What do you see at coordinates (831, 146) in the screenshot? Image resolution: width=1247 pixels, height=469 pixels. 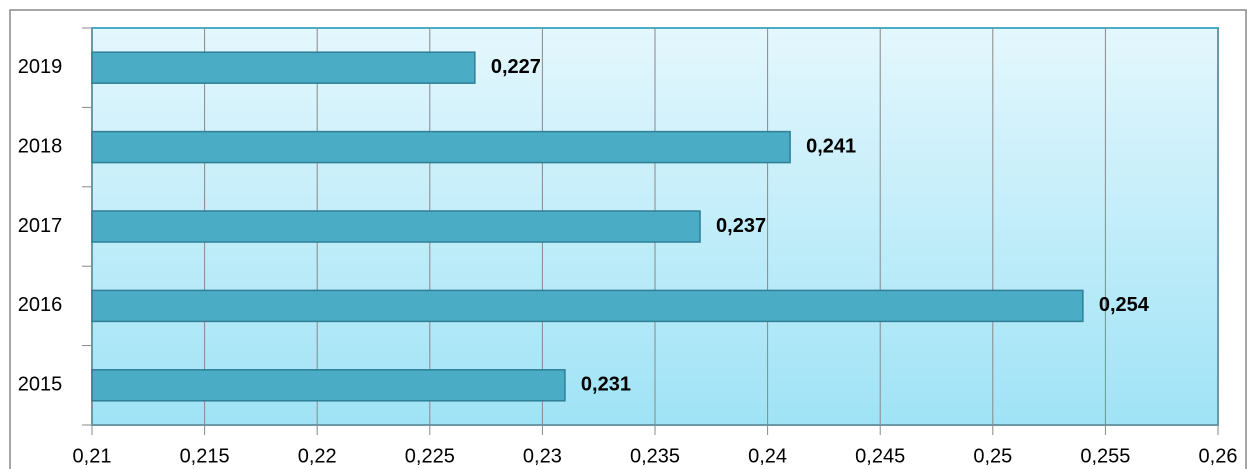 I see `data-label: 0,241` at bounding box center [831, 146].